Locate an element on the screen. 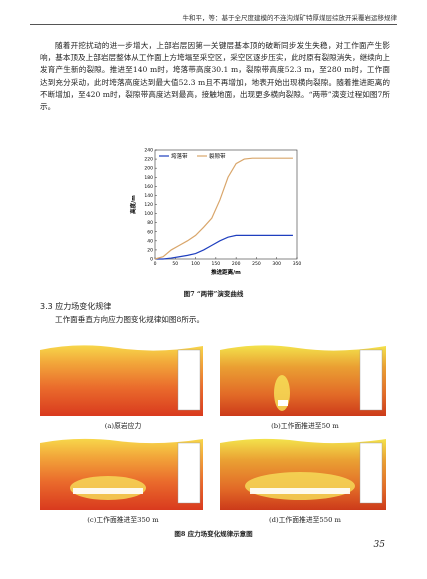  y-tick-label: 40 is located at coordinates (150, 241).